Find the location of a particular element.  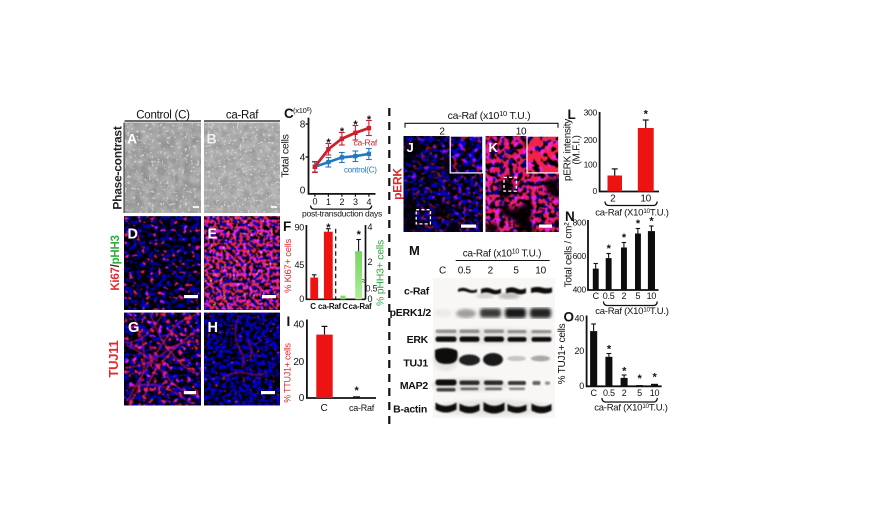

svg-text: 800 is located at coordinates (580, 223).